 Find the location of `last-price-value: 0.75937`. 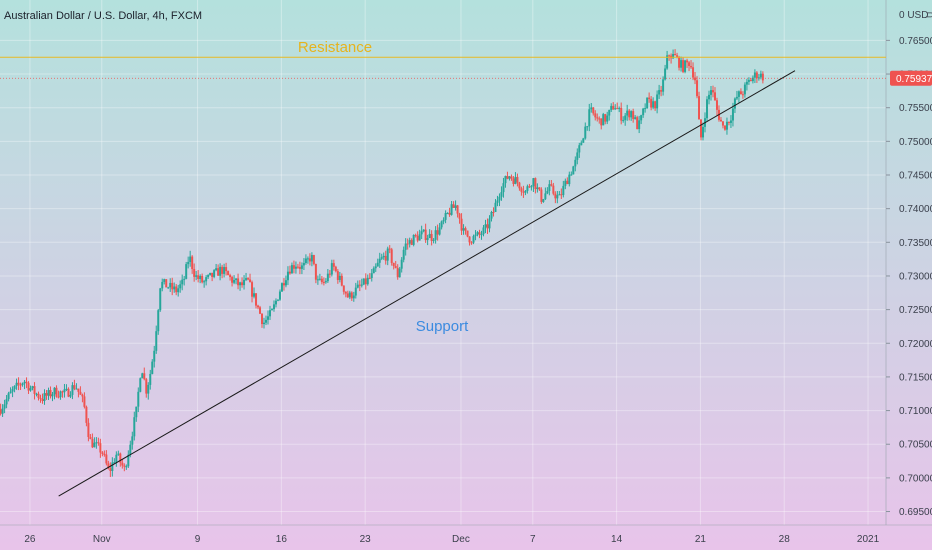

last-price-value: 0.75937 is located at coordinates (914, 79).